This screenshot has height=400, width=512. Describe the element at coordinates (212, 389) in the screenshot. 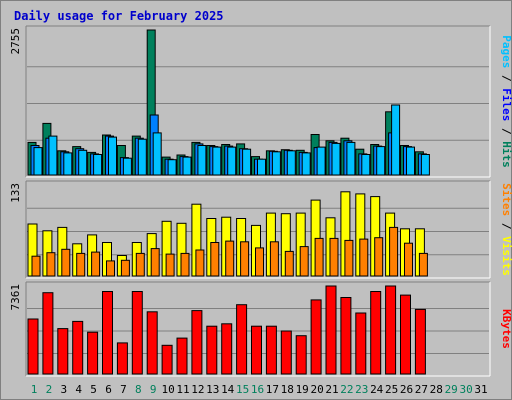

I see `x-tick-label: 13` at that location.